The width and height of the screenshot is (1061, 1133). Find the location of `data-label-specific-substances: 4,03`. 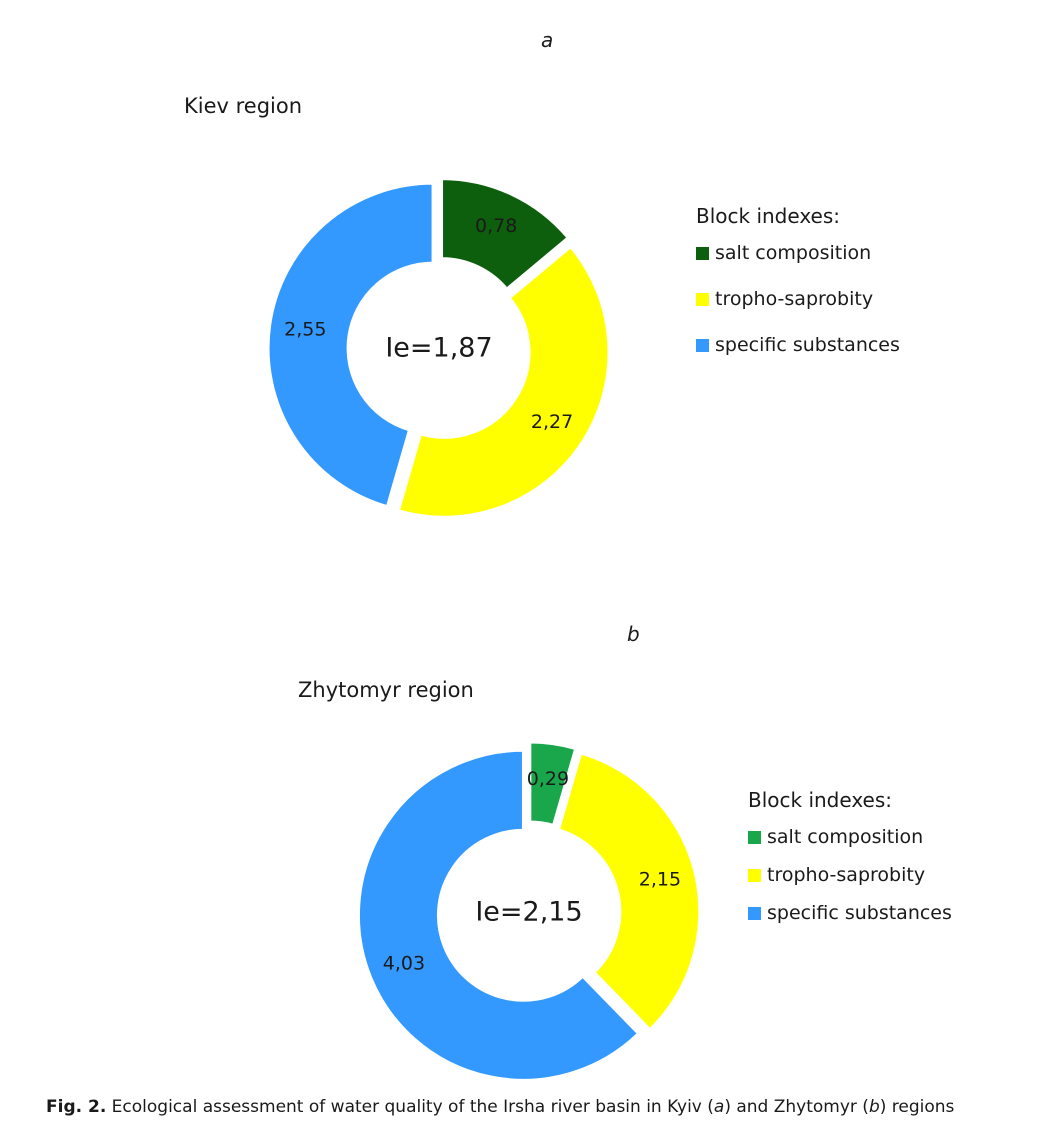

data-label-specific-substances: 4,03 is located at coordinates (404, 963).